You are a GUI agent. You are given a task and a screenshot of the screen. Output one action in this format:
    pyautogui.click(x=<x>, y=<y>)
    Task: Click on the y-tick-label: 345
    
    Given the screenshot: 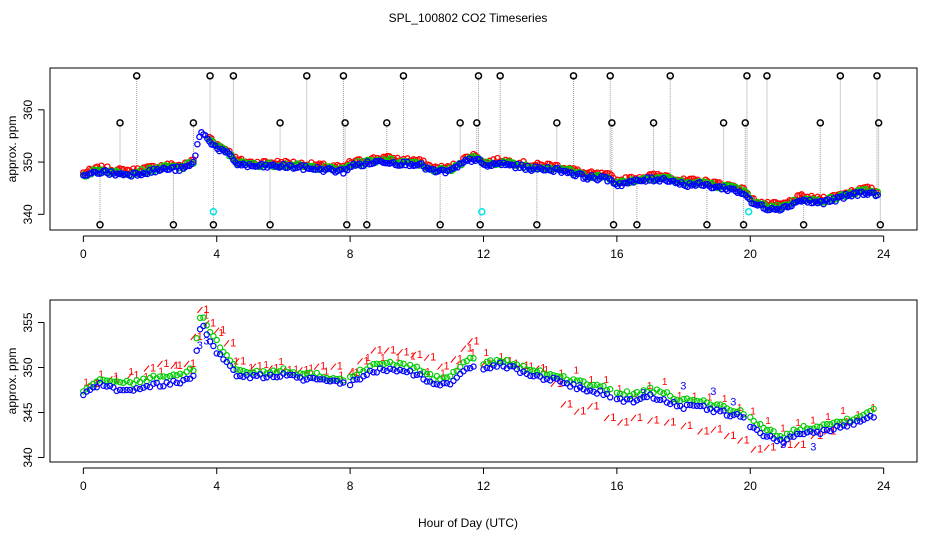 What is the action you would take?
    pyautogui.click(x=28, y=412)
    